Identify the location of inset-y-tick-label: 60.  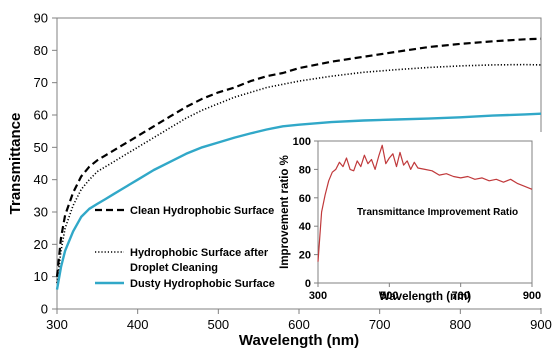
(305, 199).